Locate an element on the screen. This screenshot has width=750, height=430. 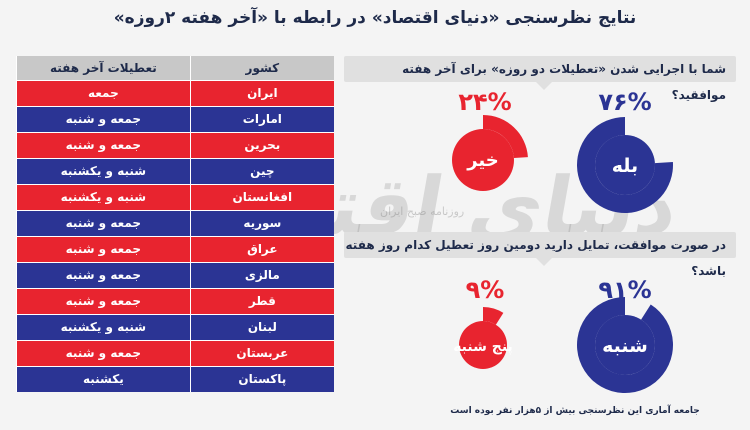
table-row: عربستان جمعه و شنبه is located at coordinates (175, 352).